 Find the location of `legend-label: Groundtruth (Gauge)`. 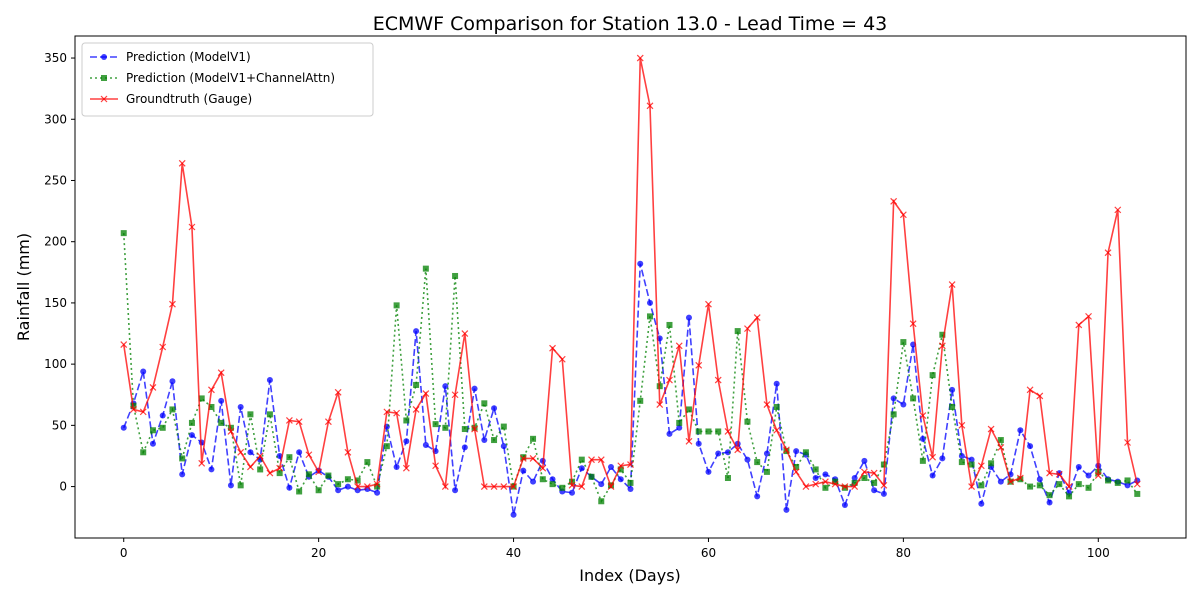

legend-label: Groundtruth (Gauge) is located at coordinates (189, 99).